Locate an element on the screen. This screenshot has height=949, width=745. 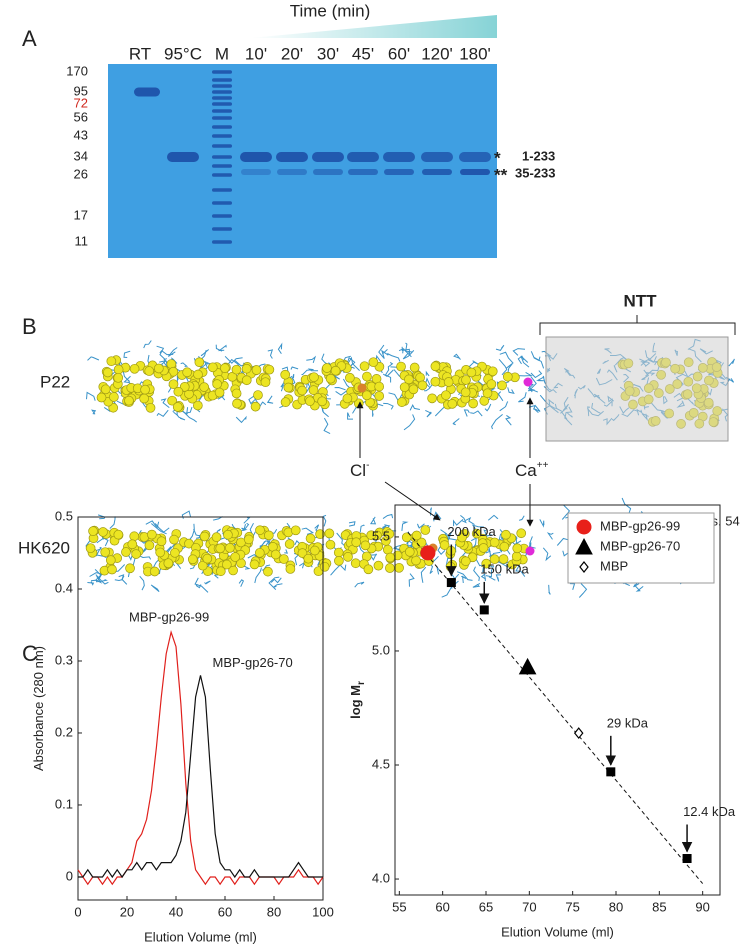
marker-label: 95 is located at coordinates (81, 90).